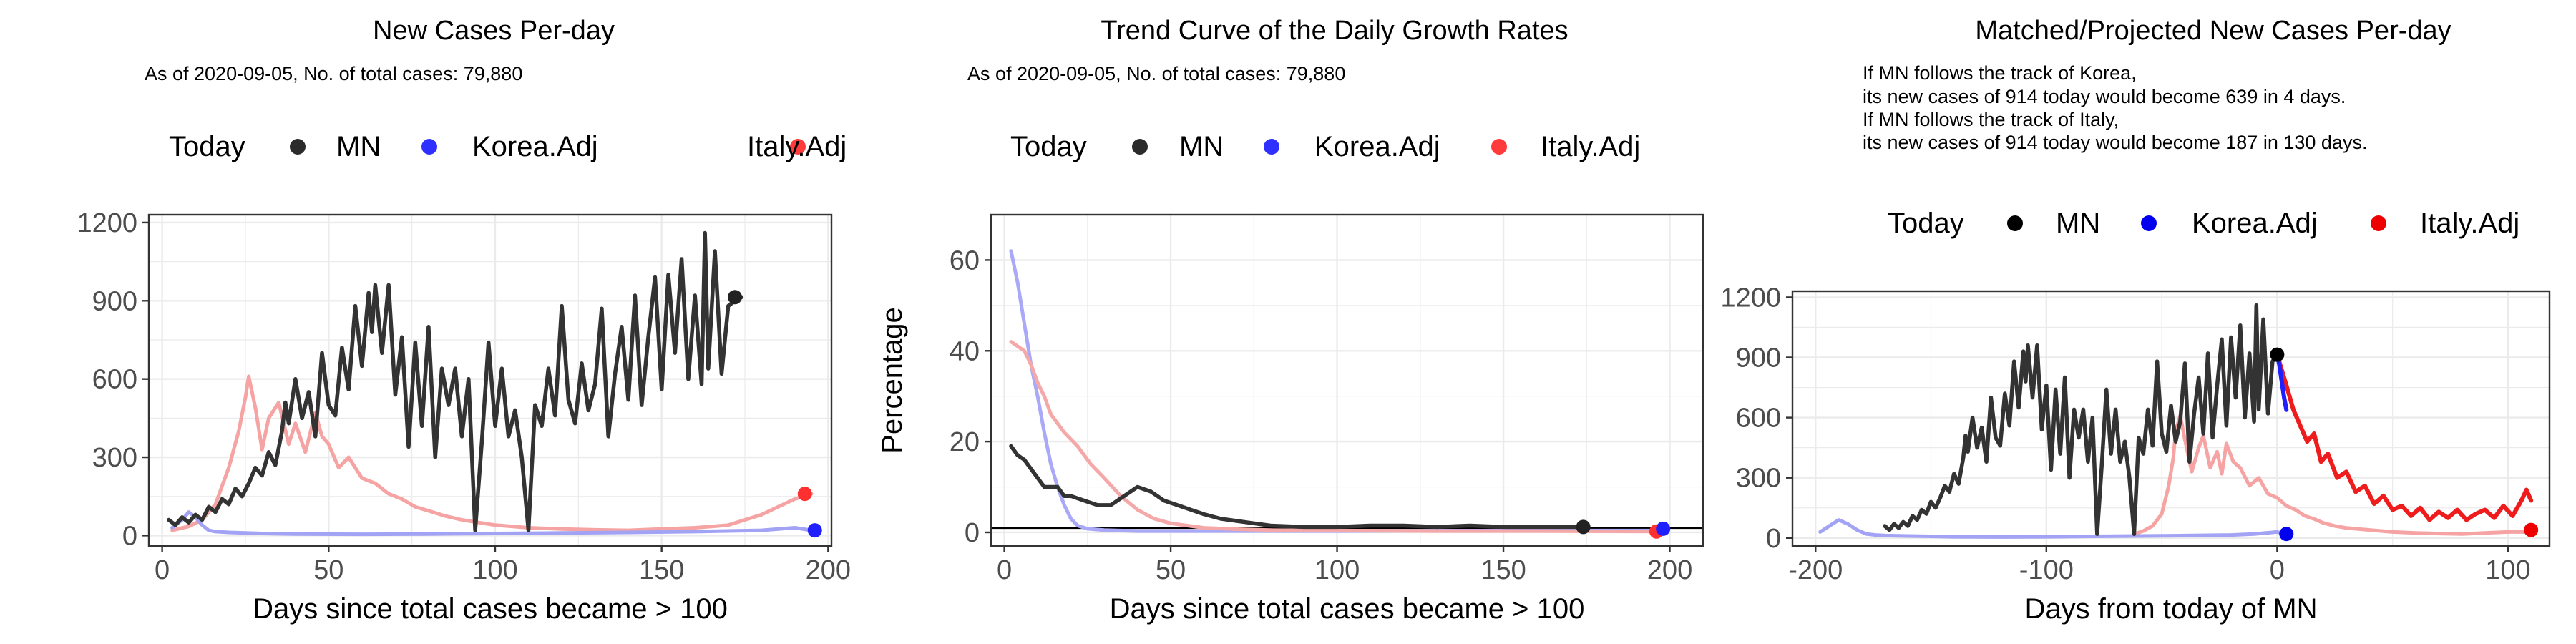  Describe the element at coordinates (2213, 31) in the screenshot. I see `chart-title: Matched/Projected New Cases Per-day` at that location.